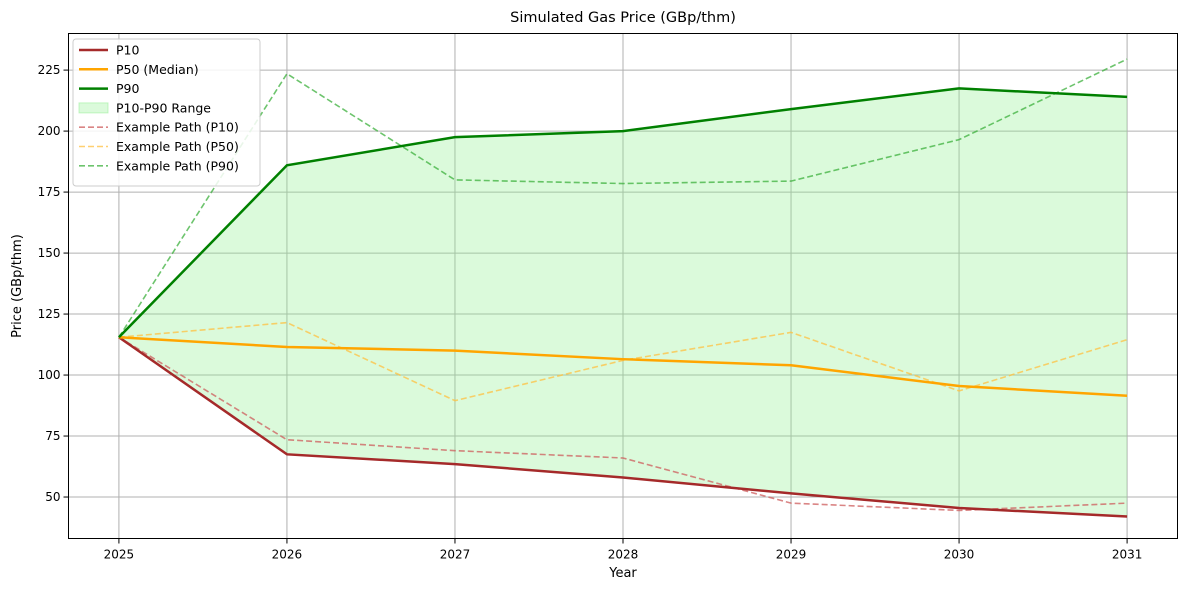 This screenshot has width=1189, height=590. I want to click on chart-title: Simulated Gas Price (GBp/thm), so click(623, 18).